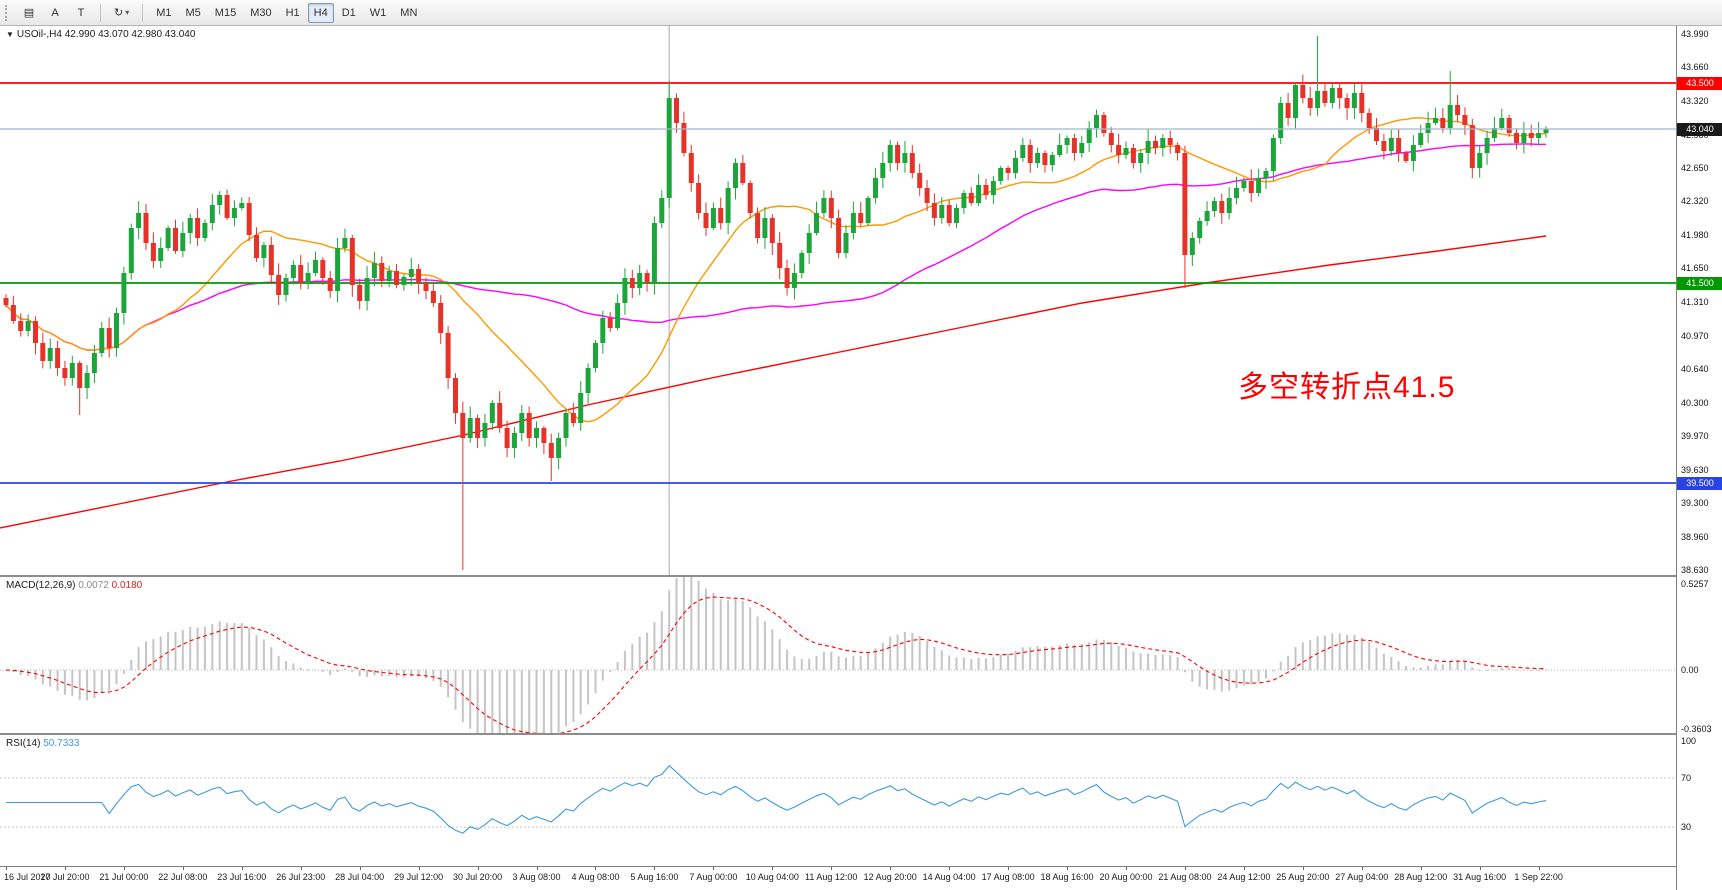 The height and width of the screenshot is (890, 1722). Describe the element at coordinates (949, 877) in the screenshot. I see `time-axis-label: 14 Aug 04:00` at that location.